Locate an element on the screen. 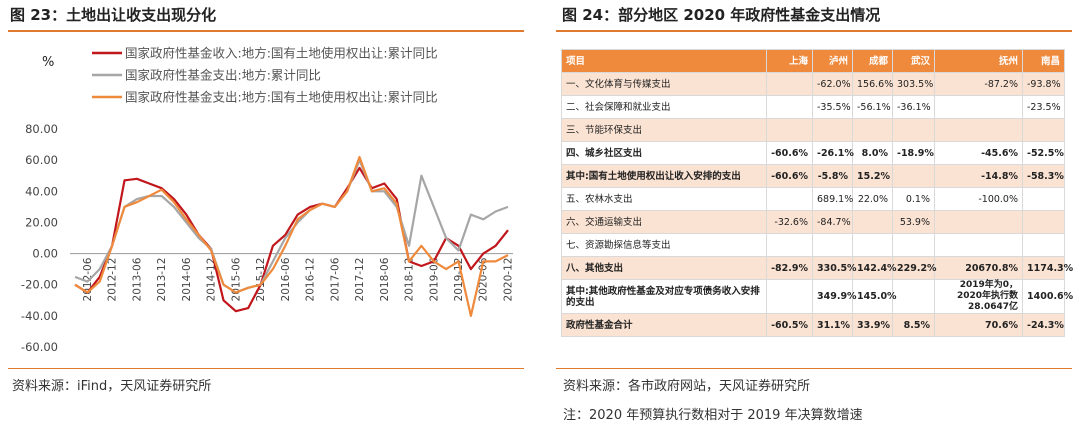 The image size is (1080, 427). y-tick-label: 40.00 is located at coordinates (41, 191).